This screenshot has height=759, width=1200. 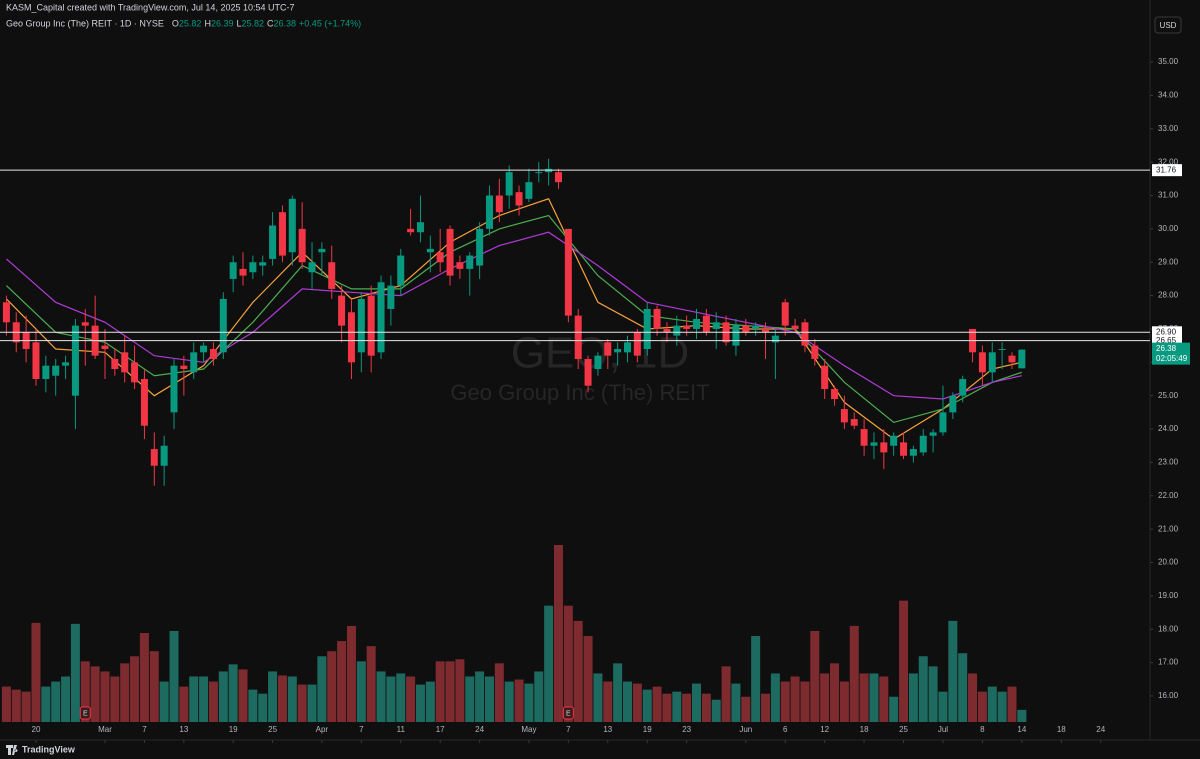 What do you see at coordinates (1100, 729) in the screenshot?
I see `x-tick-label: 24` at bounding box center [1100, 729].